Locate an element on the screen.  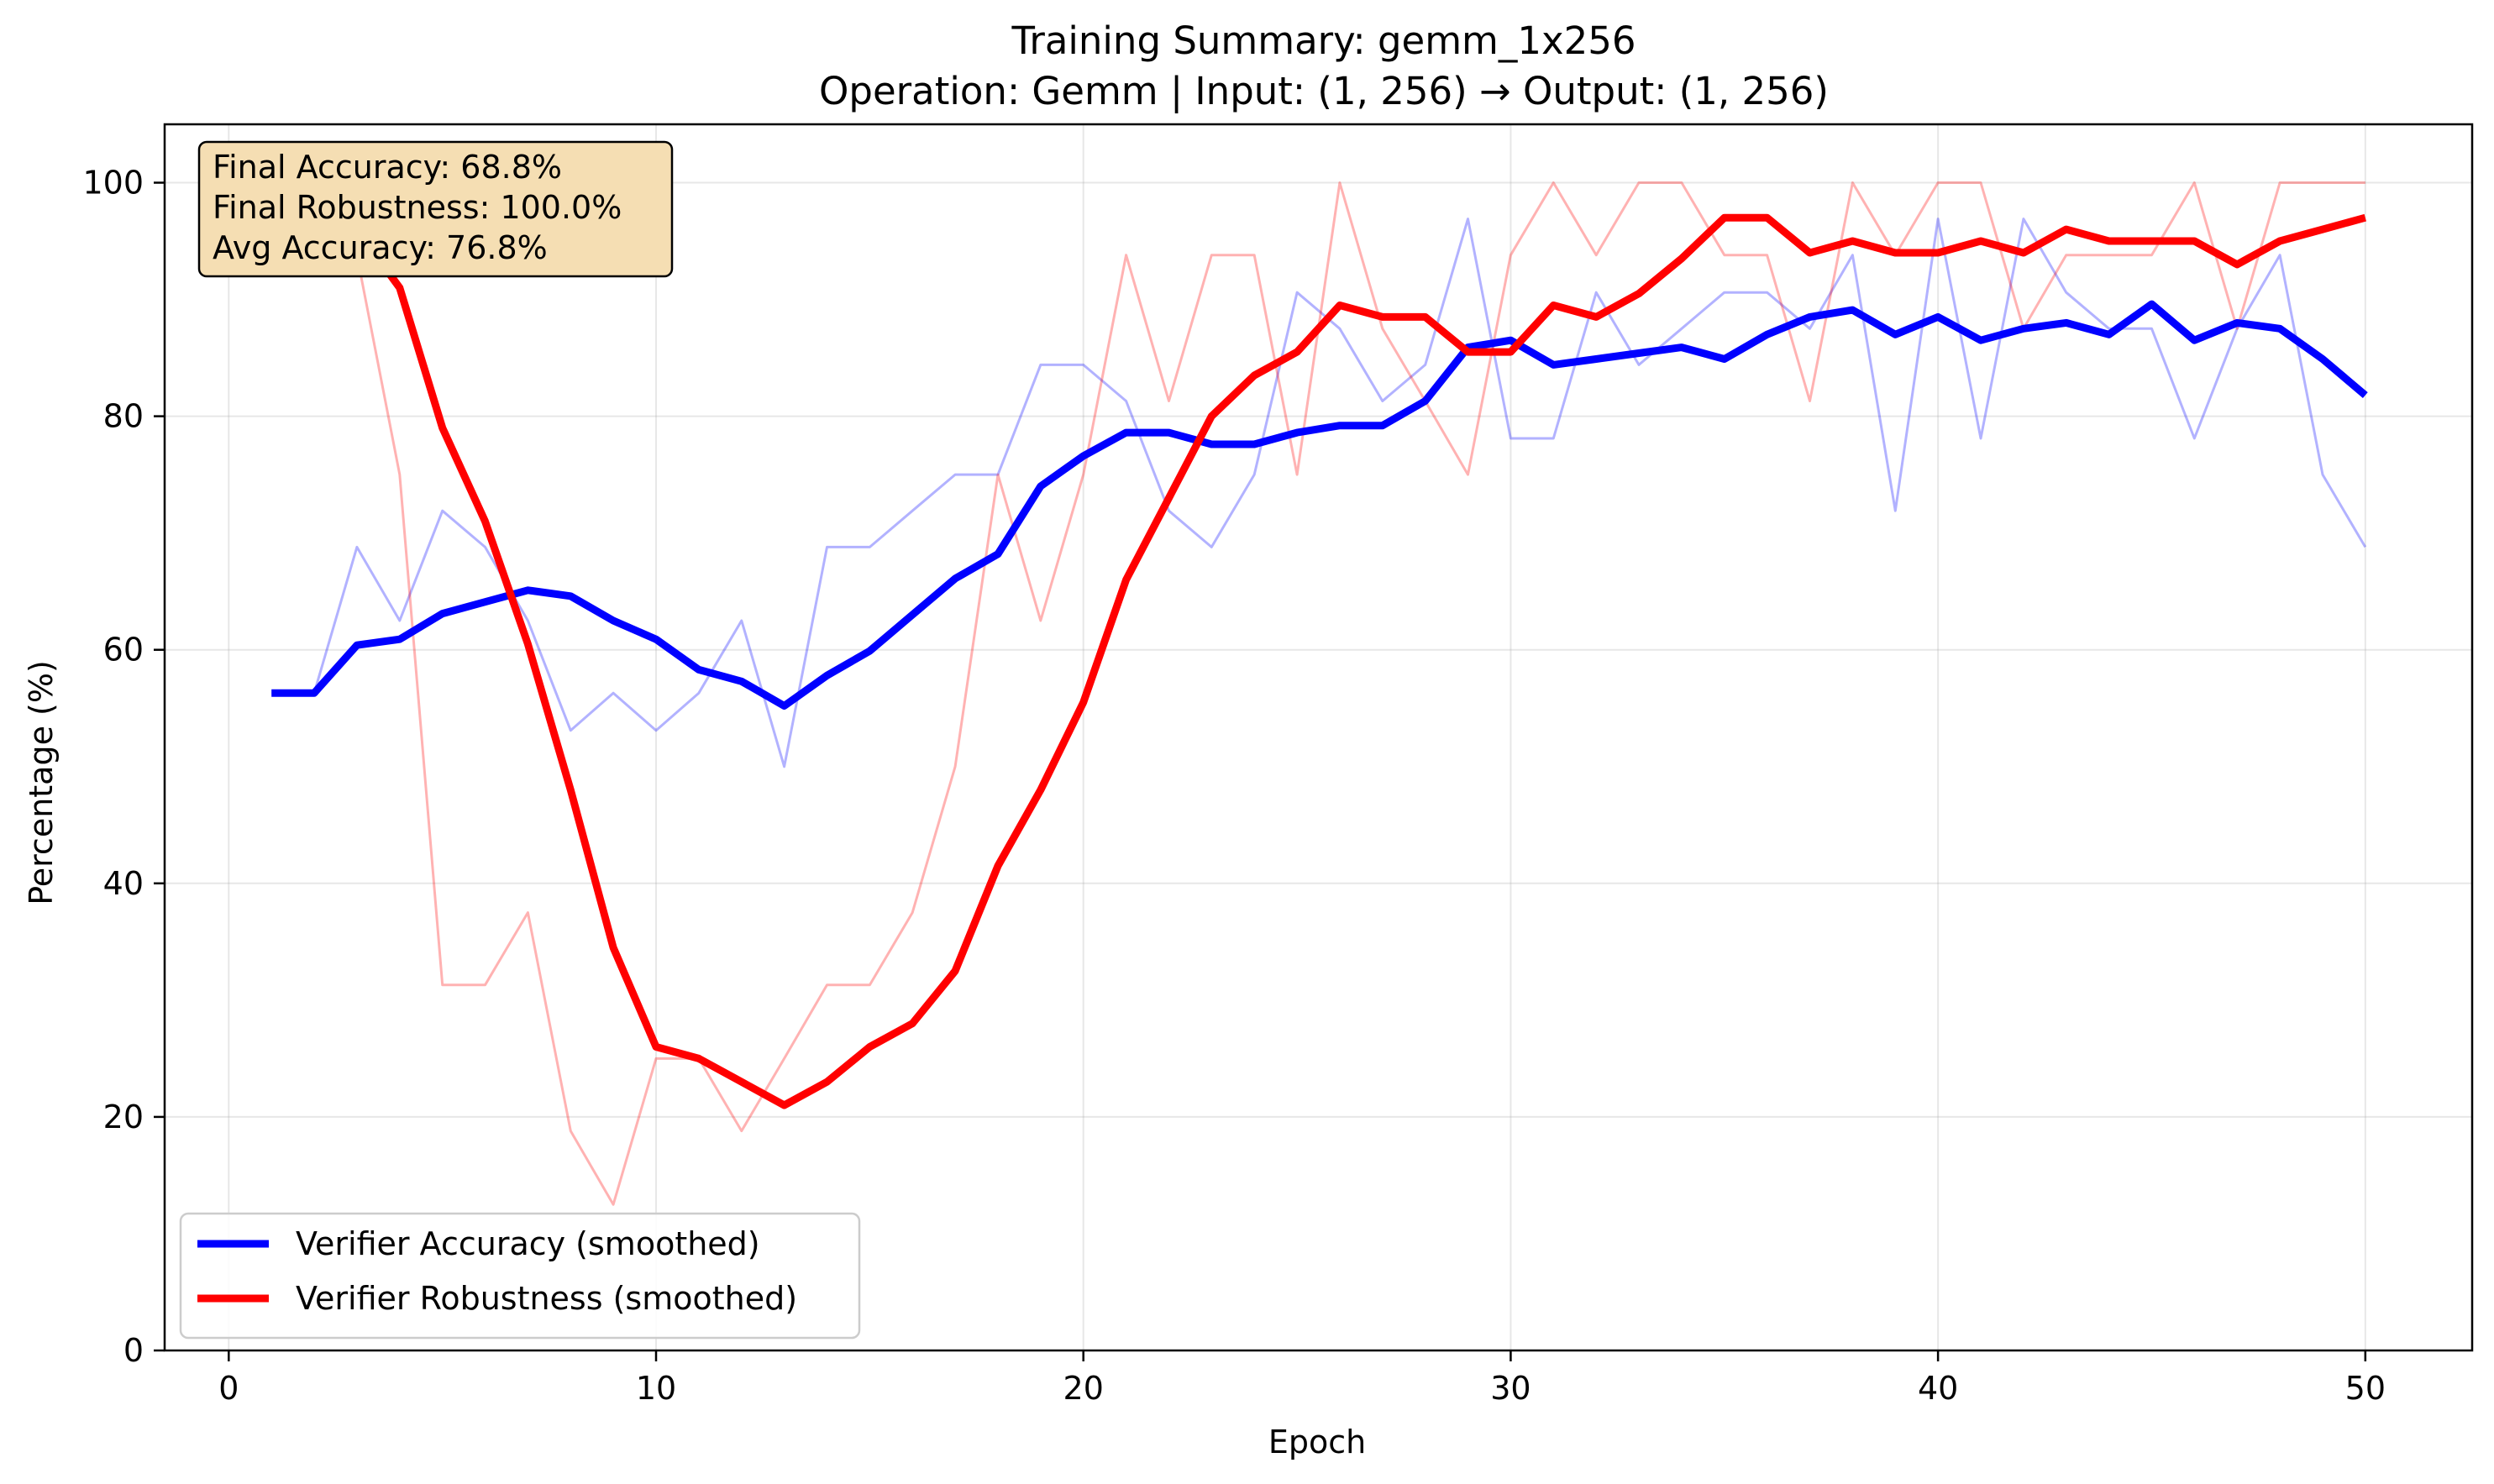
legend-label-robustness: Verifier Robustness (smoothed) is located at coordinates (546, 1298).